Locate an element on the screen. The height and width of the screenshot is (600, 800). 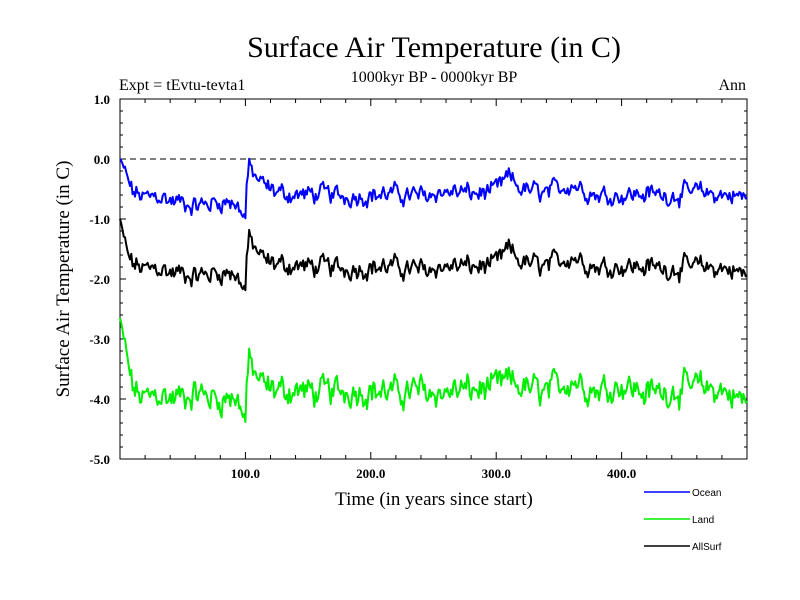
x-tick-label: 200.0 is located at coordinates (370, 473).